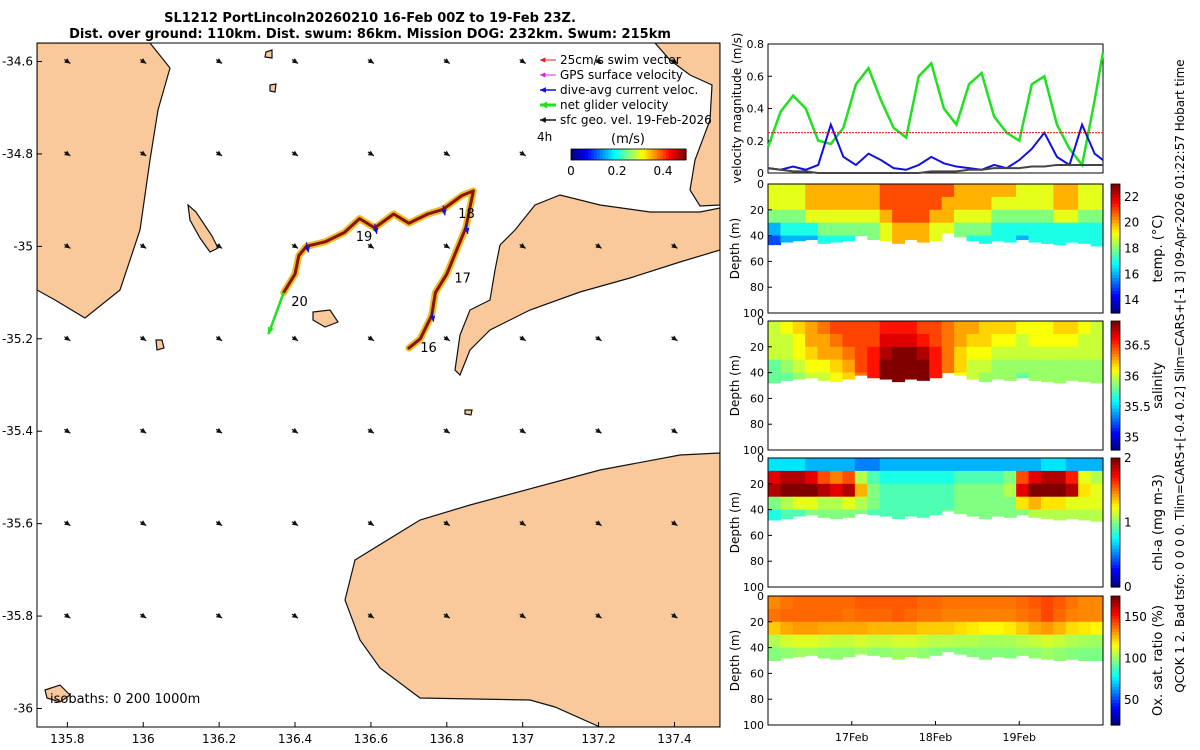 The height and width of the screenshot is (750, 1200). I want to click on section-colorbar-label: Ox. sat. ratio (%), so click(1158, 660).